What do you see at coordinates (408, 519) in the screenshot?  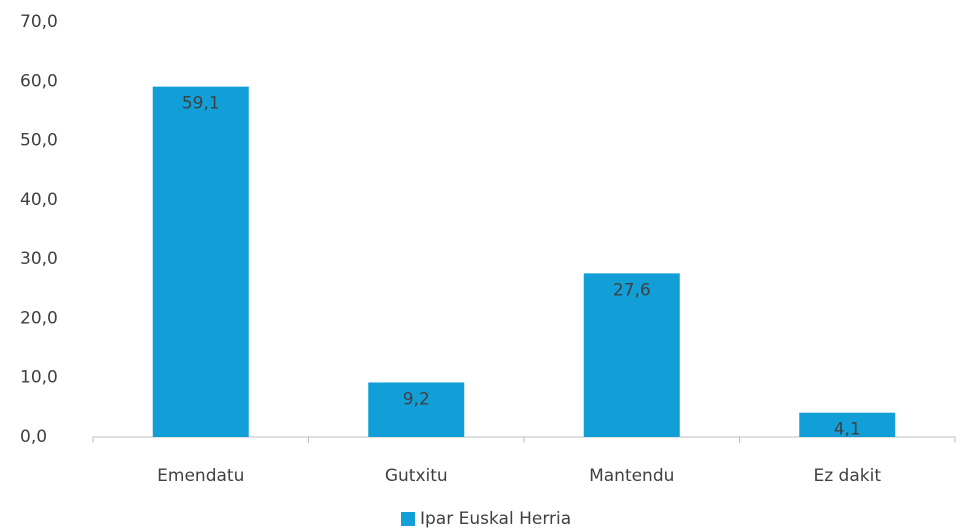 I see `legend-swatch` at bounding box center [408, 519].